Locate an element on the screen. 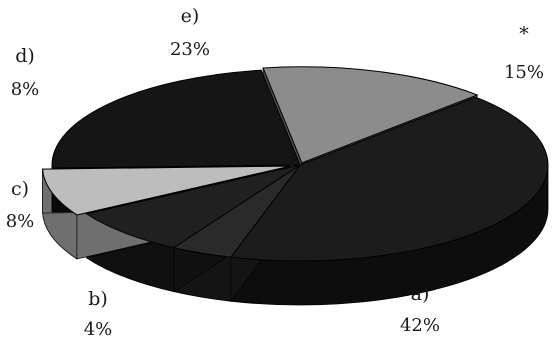 The width and height of the screenshot is (553, 340). slice-percent-2: 4% is located at coordinates (98, 329).